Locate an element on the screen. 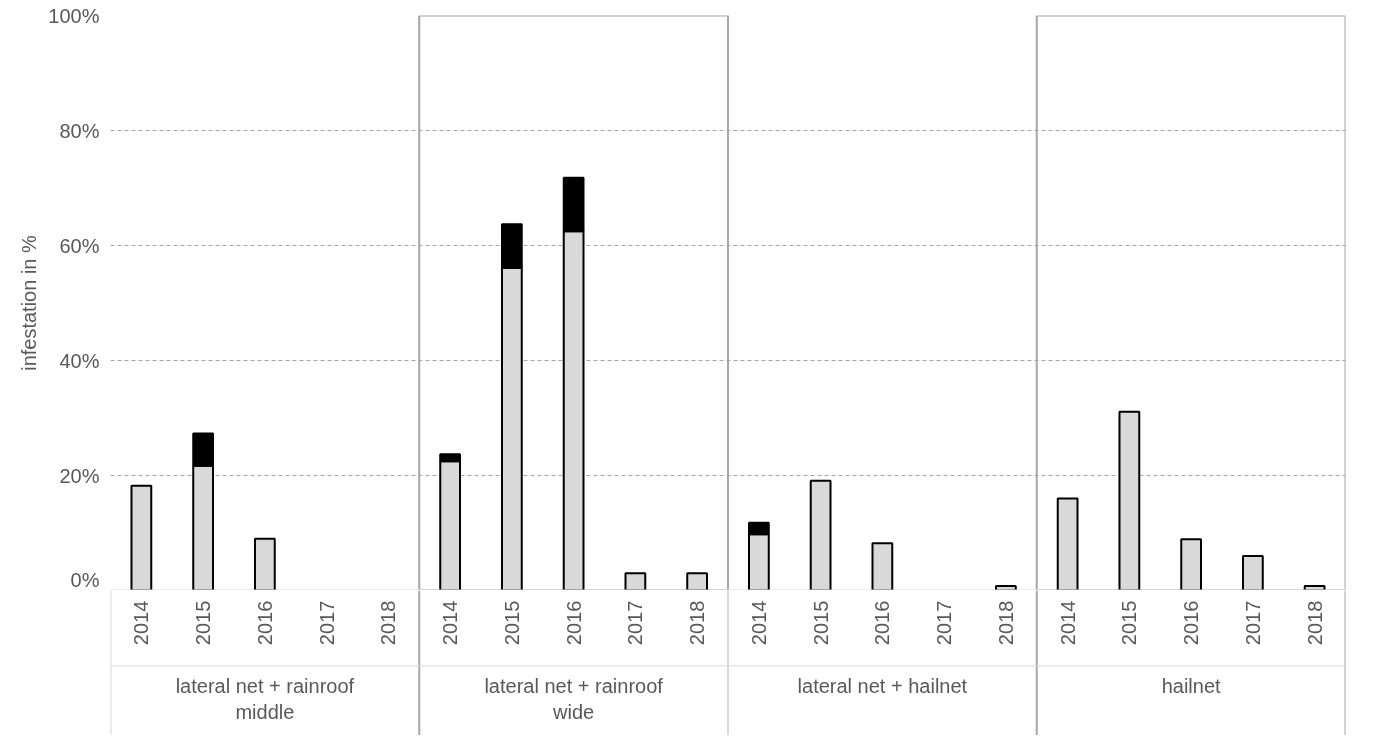 Image resolution: width=1387 pixels, height=741 pixels. y-tick-label: 20% is located at coordinates (79, 475).